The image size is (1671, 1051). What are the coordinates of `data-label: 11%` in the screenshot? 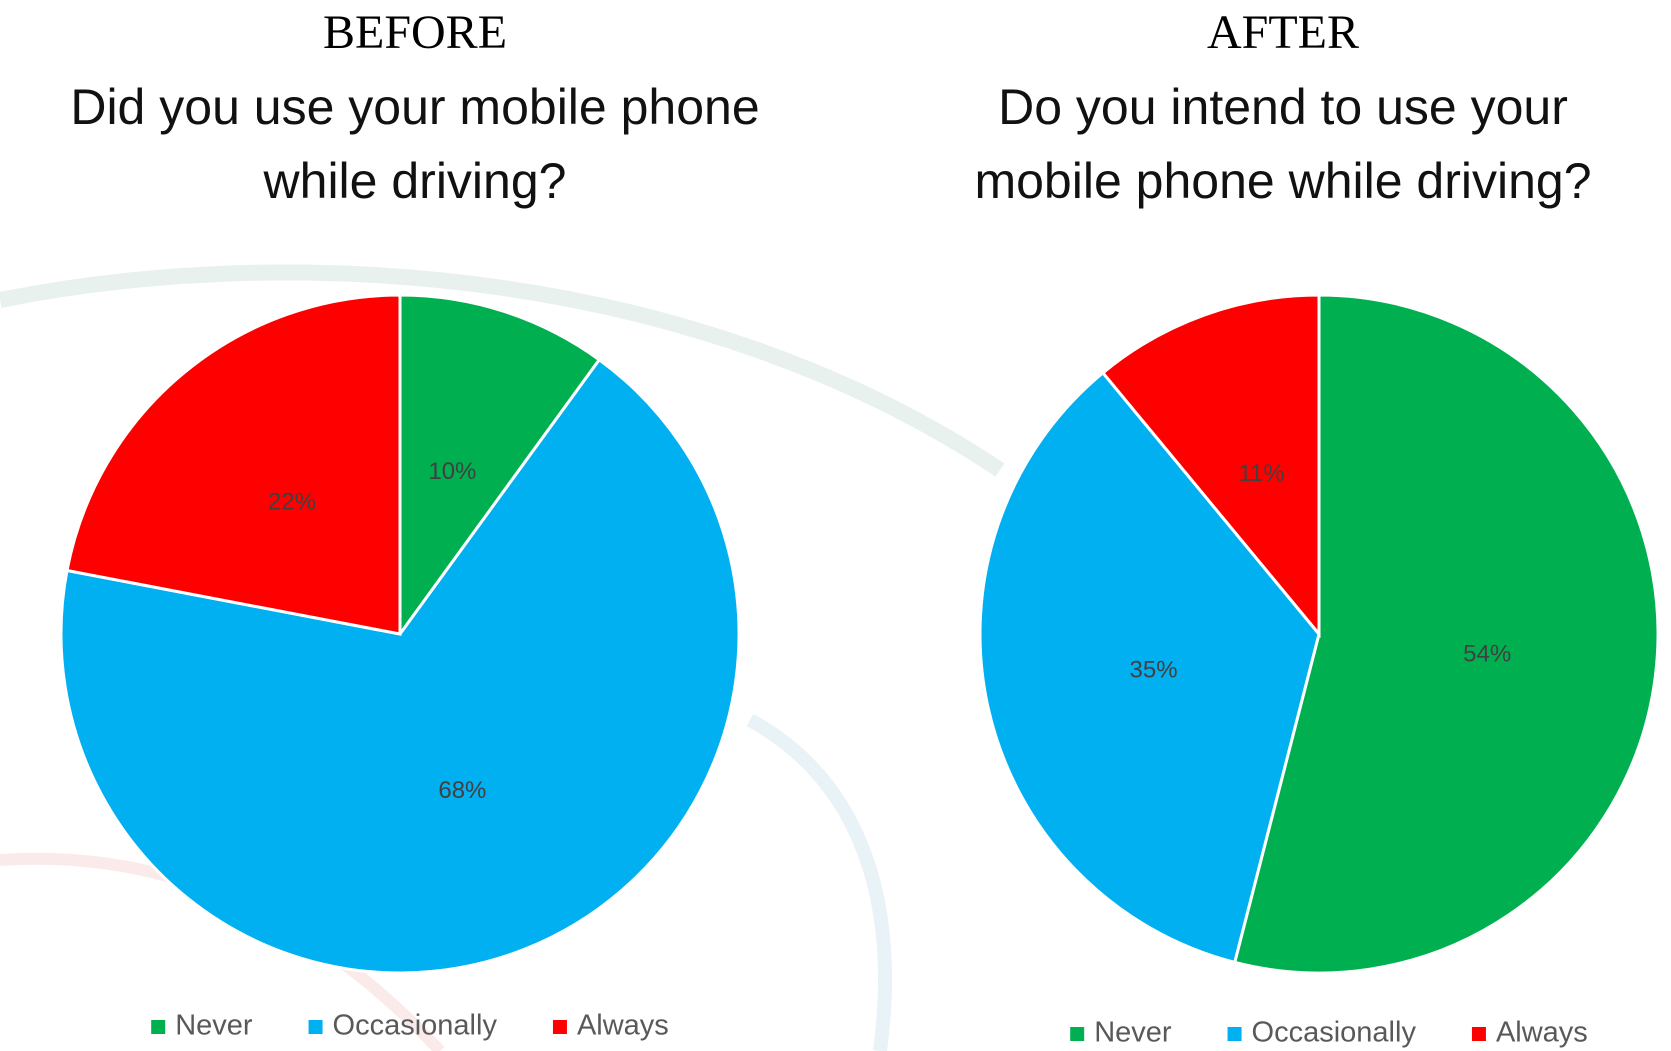 It's located at (1261, 473).